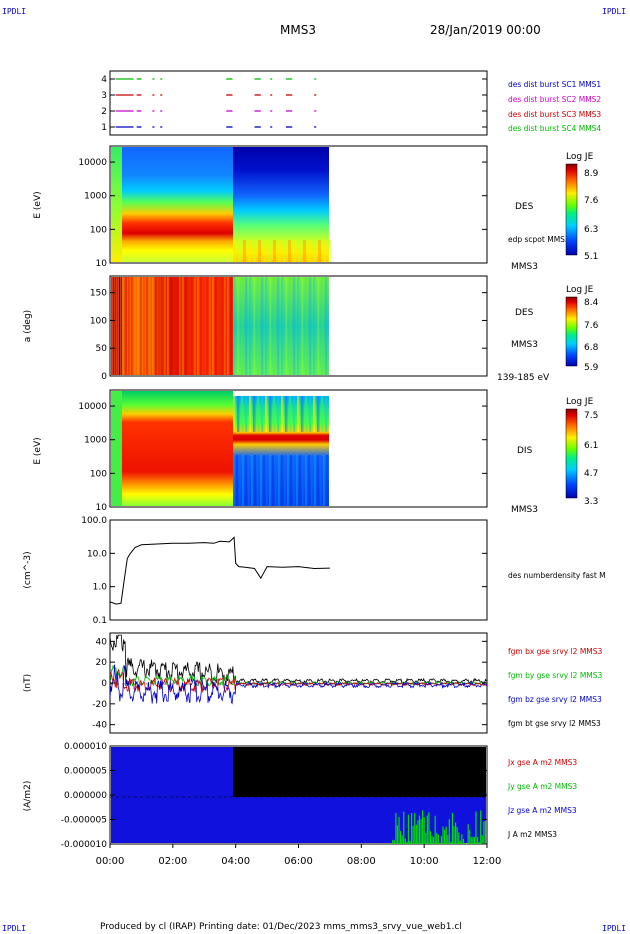 The height and width of the screenshot is (934, 630). I want to click on legend-jz: Jz gse A m2 MMS3, so click(542, 810).